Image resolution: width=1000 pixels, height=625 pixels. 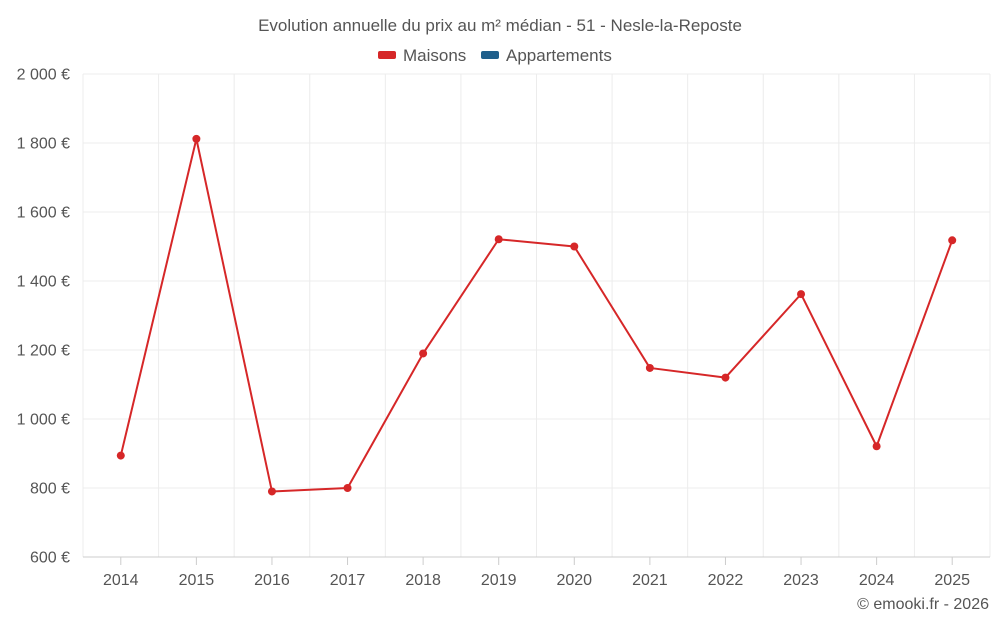 What do you see at coordinates (387, 55) in the screenshot?
I see `legend-swatch-maisons` at bounding box center [387, 55].